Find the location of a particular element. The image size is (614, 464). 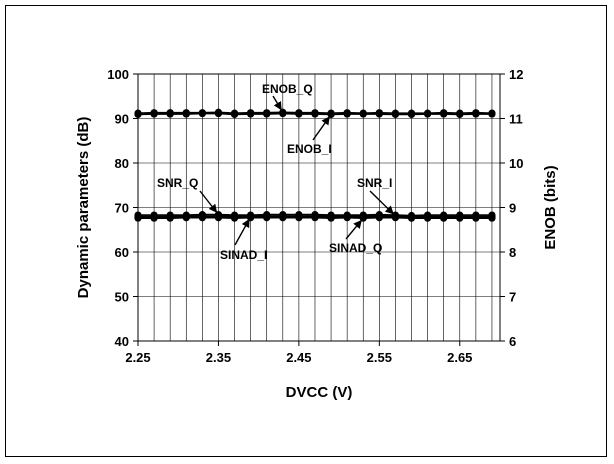

y2-tick-label: 11 is located at coordinates (516, 119).